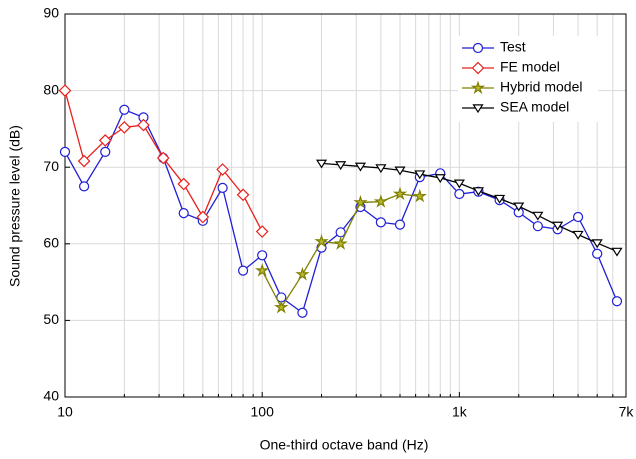 The height and width of the screenshot is (459, 636). What do you see at coordinates (627, 412) in the screenshot?
I see `x-tick-label: 7k` at bounding box center [627, 412].